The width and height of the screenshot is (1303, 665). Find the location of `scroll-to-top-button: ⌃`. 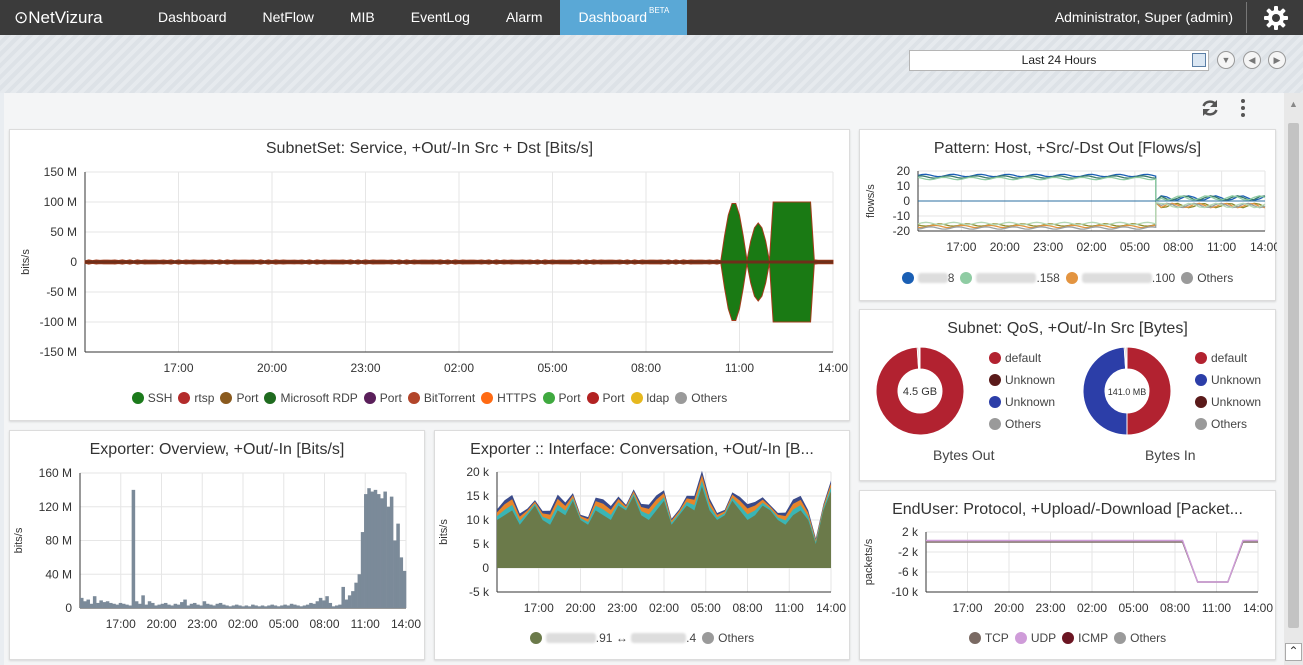

scroll-to-top-button: ⌃ is located at coordinates (1293, 652).